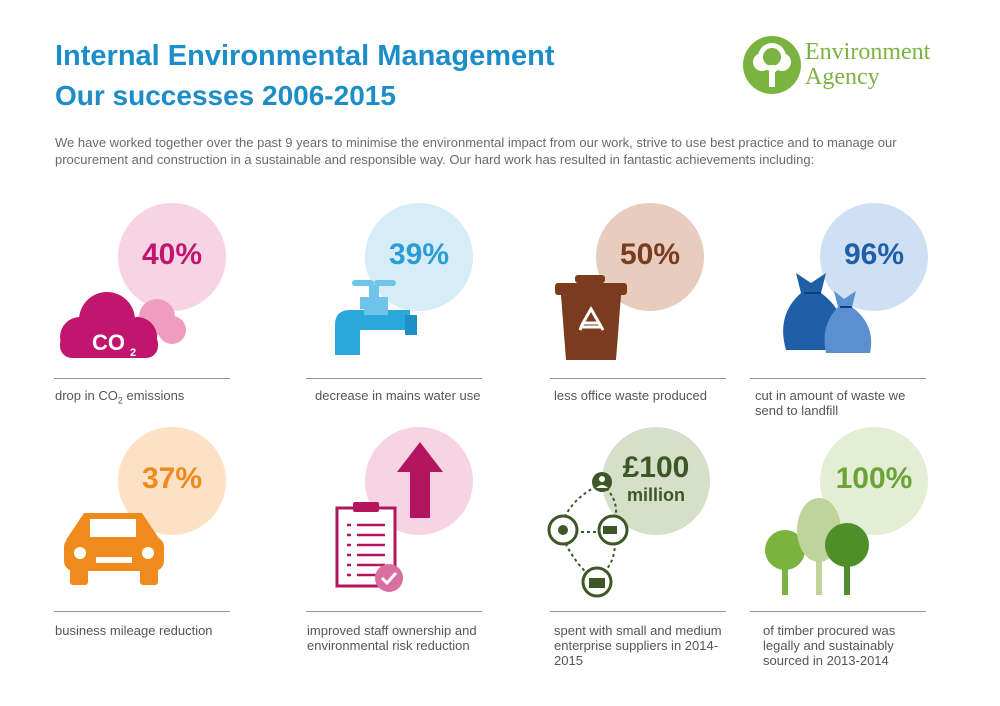  What do you see at coordinates (874, 254) in the screenshot?
I see `stat-value: 96%` at bounding box center [874, 254].